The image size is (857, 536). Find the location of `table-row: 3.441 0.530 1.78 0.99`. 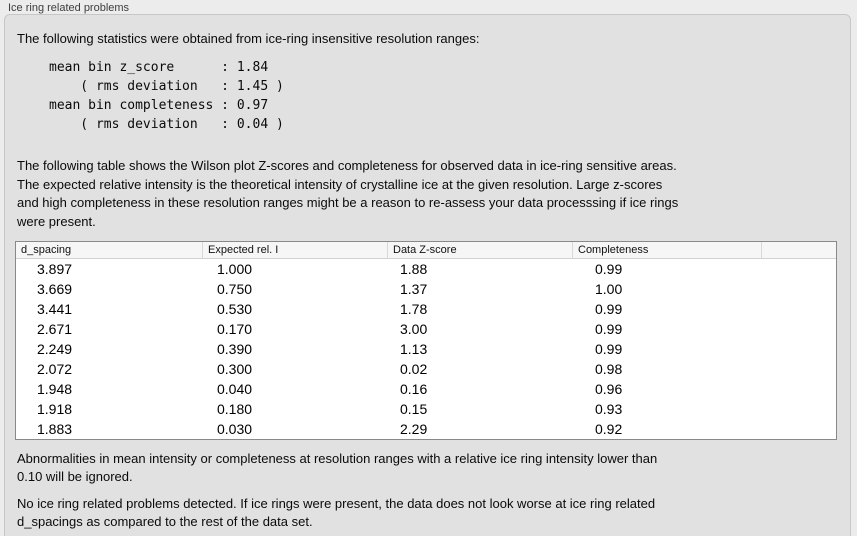

table-row: 3.441 0.530 1.78 0.99 is located at coordinates (426, 309).